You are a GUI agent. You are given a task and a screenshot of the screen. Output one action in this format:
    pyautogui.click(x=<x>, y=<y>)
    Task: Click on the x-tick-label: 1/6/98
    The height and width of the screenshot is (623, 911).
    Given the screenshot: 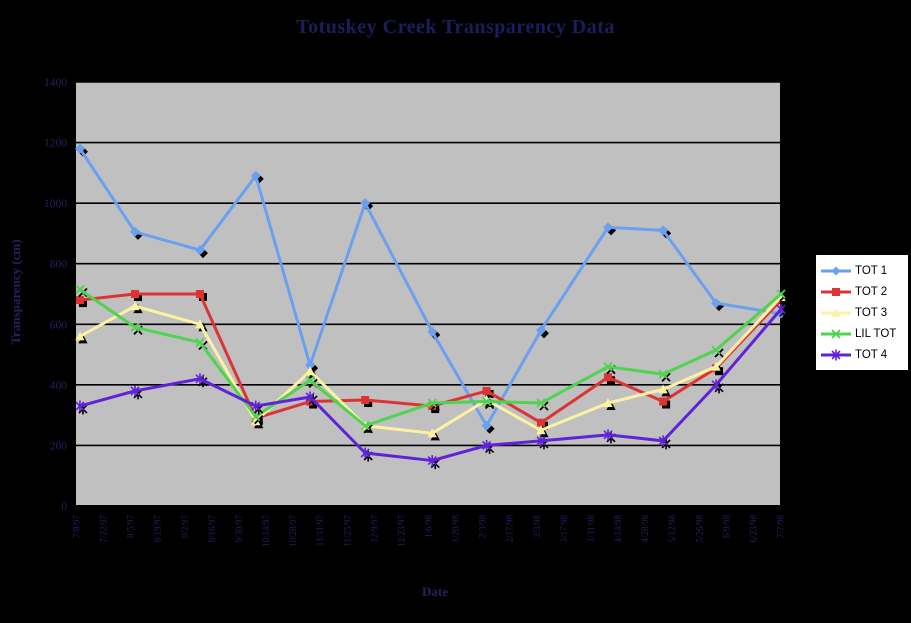 What is the action you would take?
    pyautogui.click(x=429, y=527)
    